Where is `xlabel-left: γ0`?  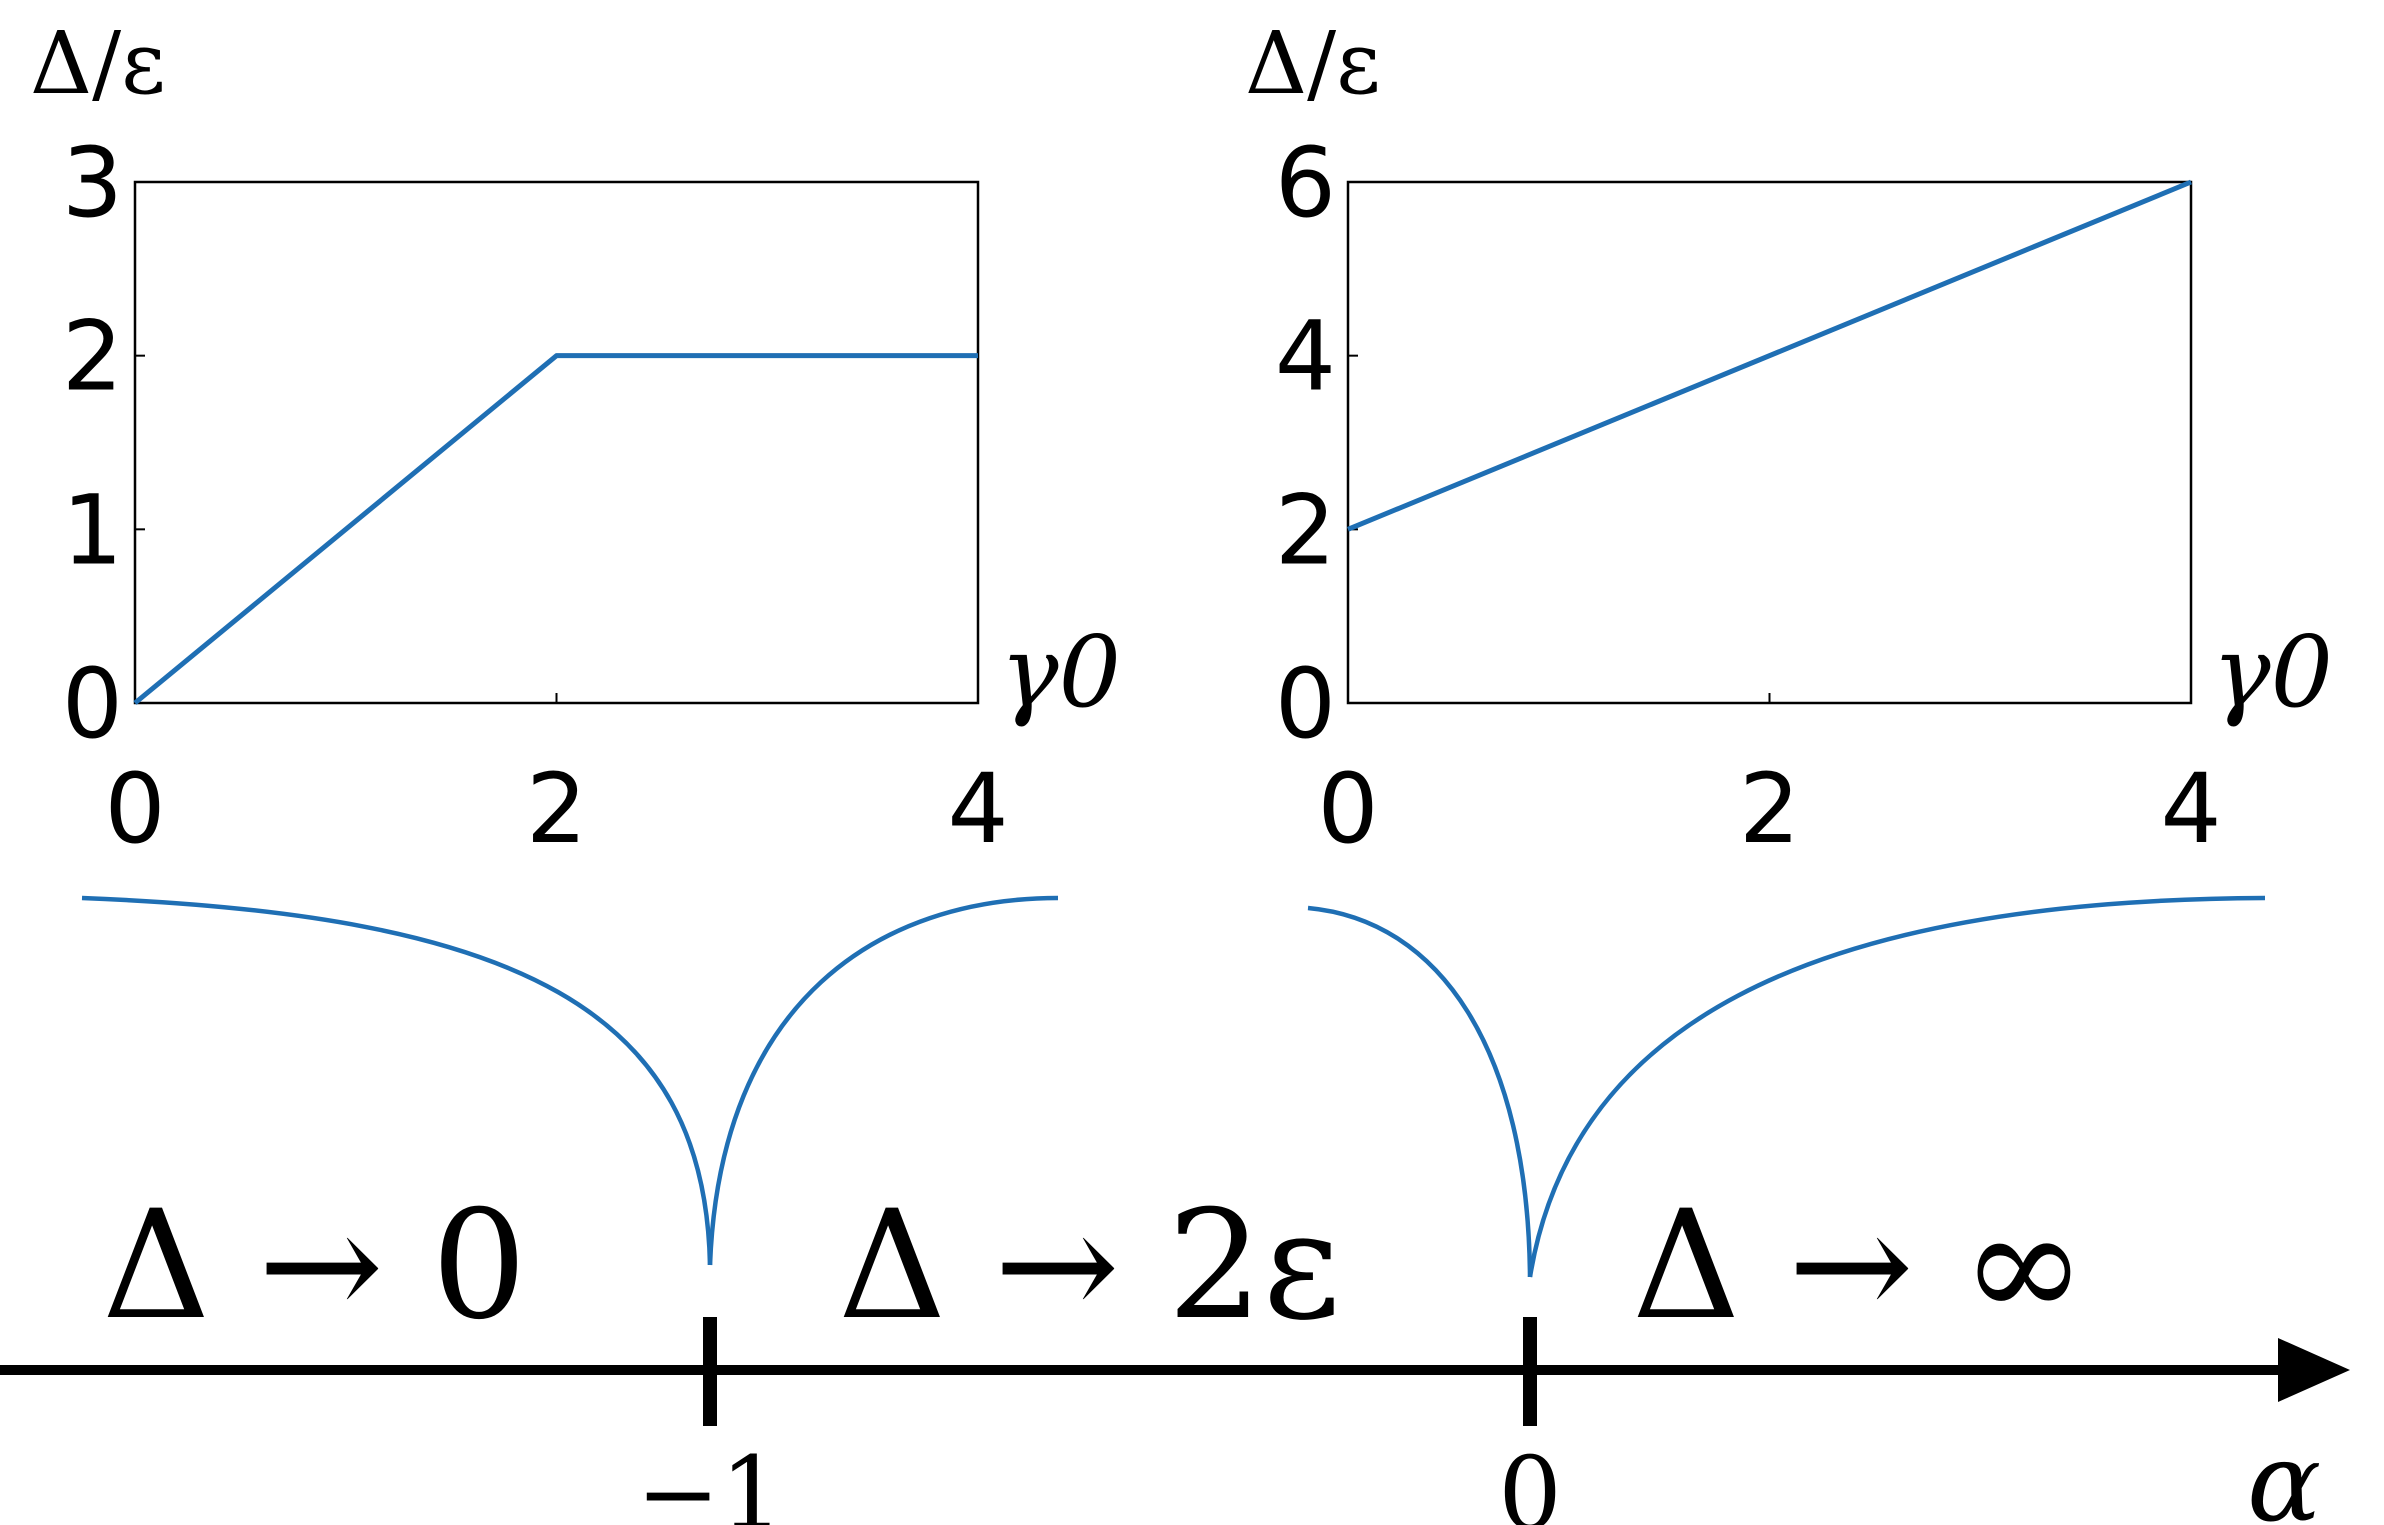 xlabel-left: γ0 is located at coordinates (1060, 673).